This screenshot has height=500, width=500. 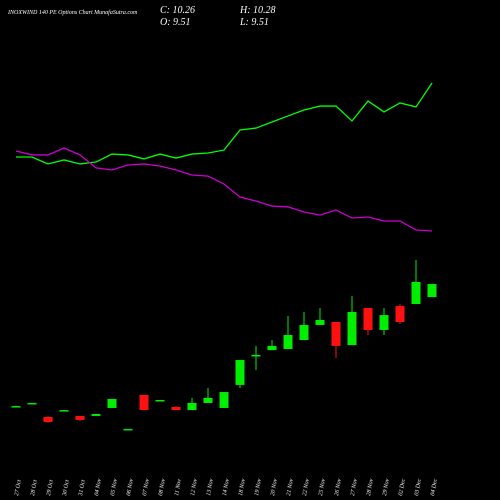 What do you see at coordinates (290, 487) in the screenshot?
I see `x-tick-label: 21 Nov` at bounding box center [290, 487].